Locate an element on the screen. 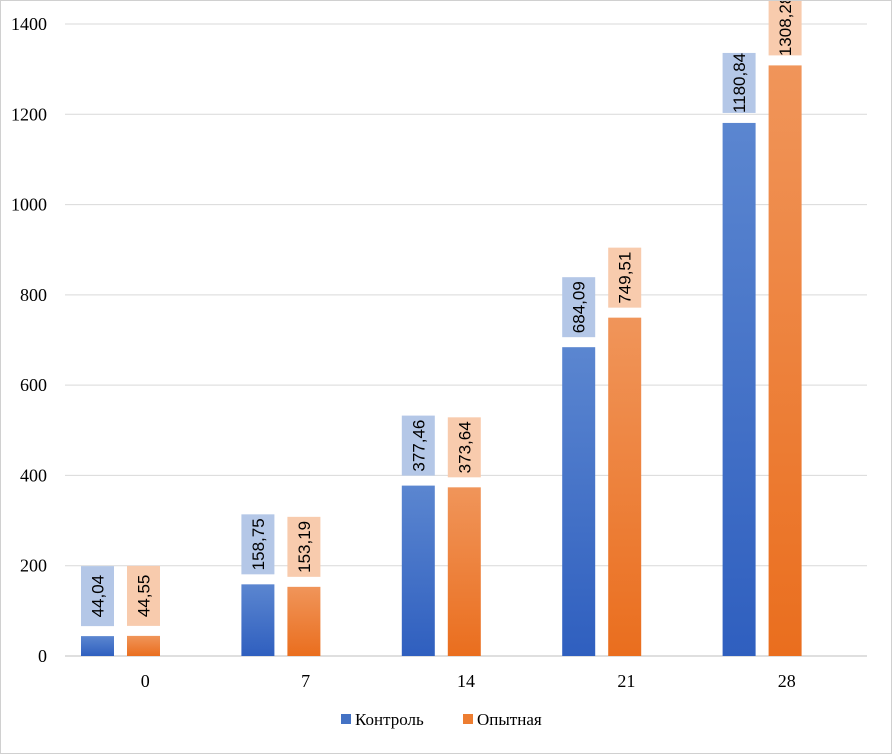 The image size is (892, 754). y-tick-label: 1000 is located at coordinates (29, 205).